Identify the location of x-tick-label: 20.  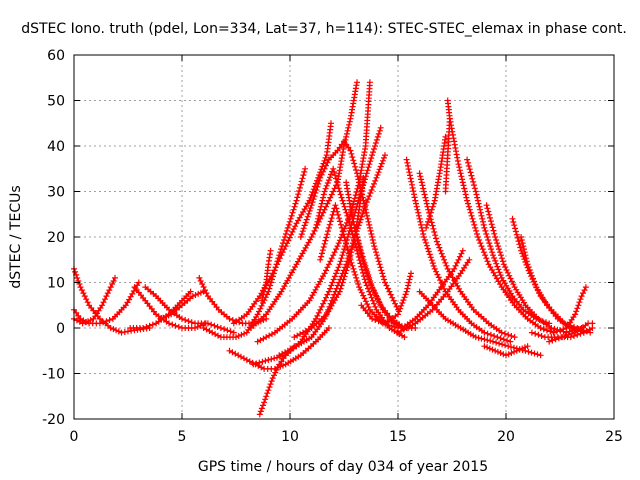
(506, 437).